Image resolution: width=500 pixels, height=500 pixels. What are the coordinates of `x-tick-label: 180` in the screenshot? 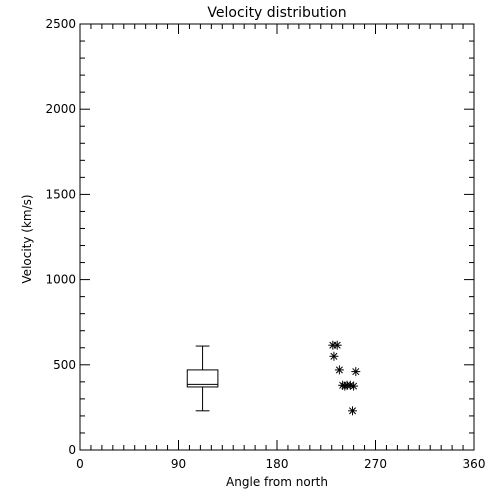 It's located at (277, 464).